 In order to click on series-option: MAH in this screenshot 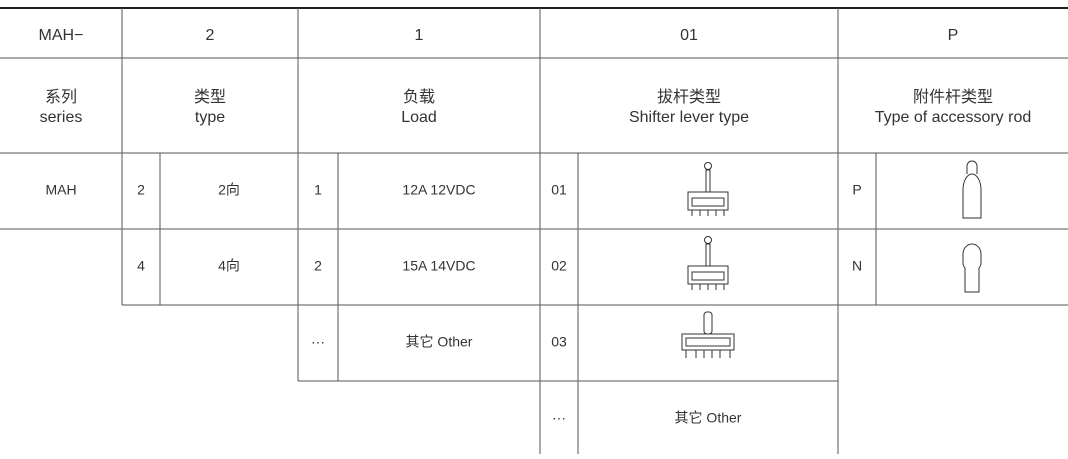, I will do `click(60, 190)`.